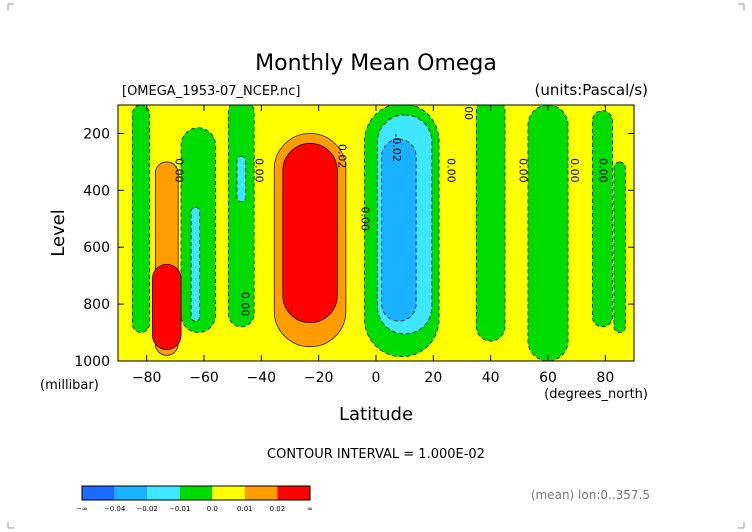 This screenshot has width=752, height=532. I want to click on mean-label: (mean) lon:0..357.5, so click(590, 495).